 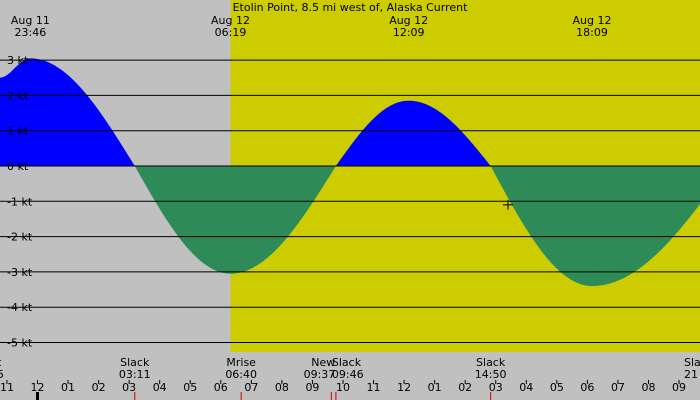 I want to click on event-time: 06:40, so click(x=241, y=374).